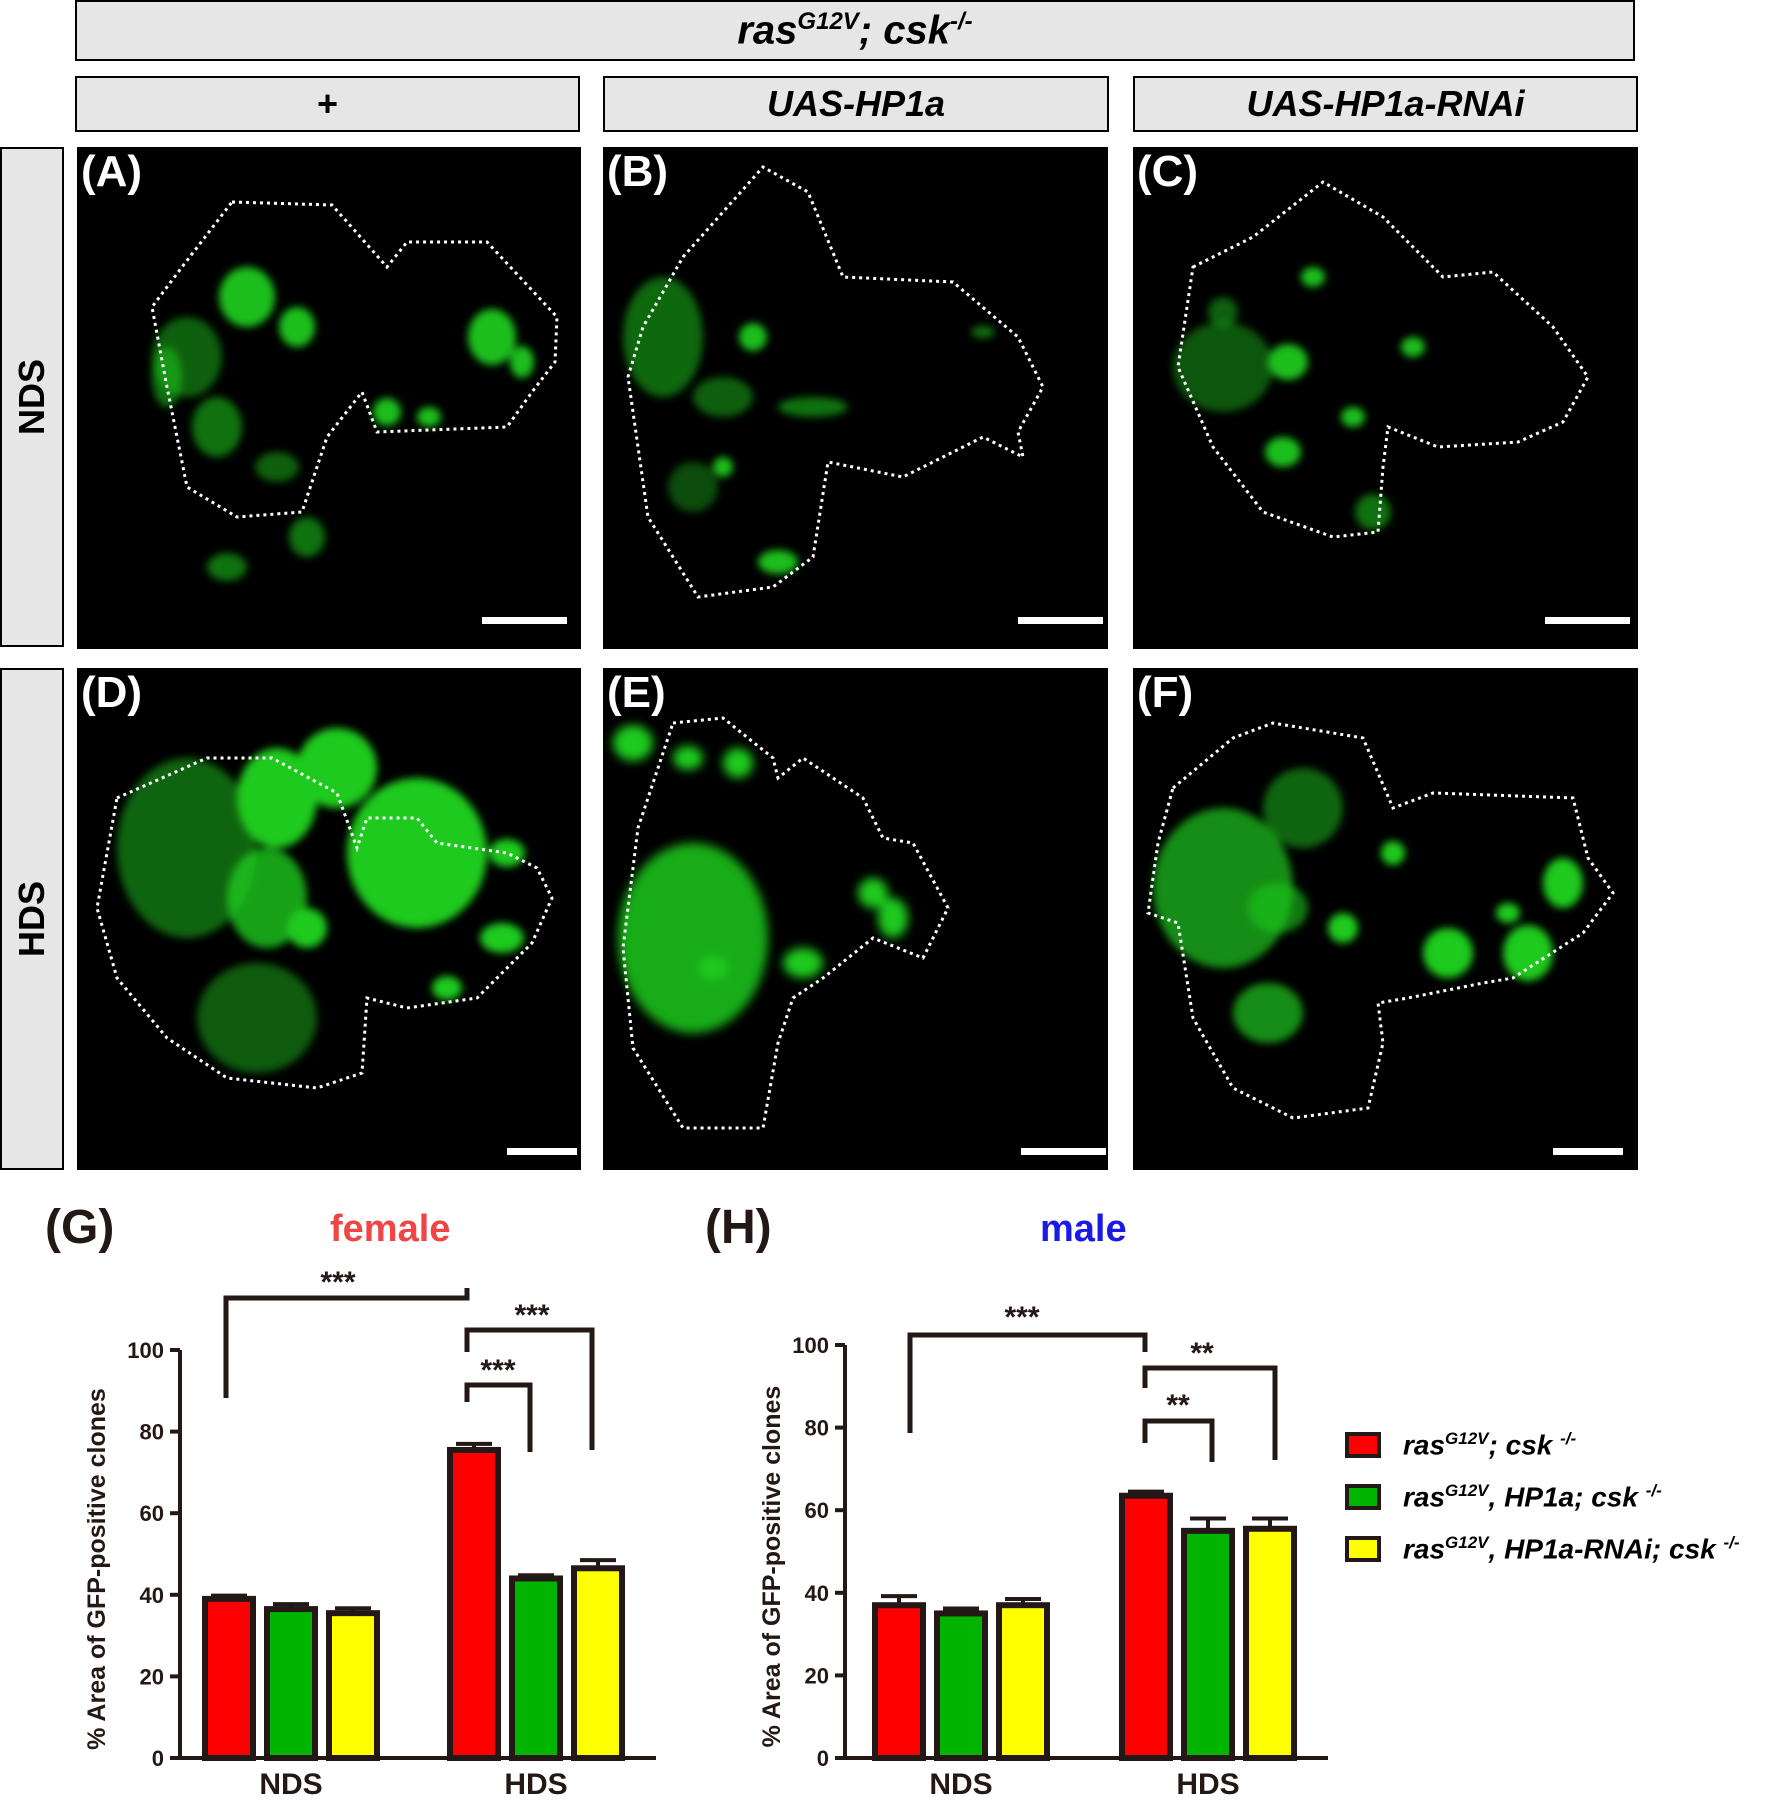  What do you see at coordinates (32, 397) in the screenshot?
I see `row-label-nds: NDS` at bounding box center [32, 397].